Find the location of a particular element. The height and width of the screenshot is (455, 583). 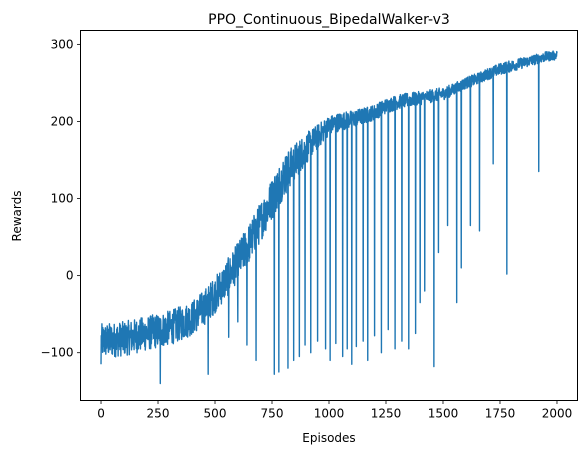

x-tick-label: 0 is located at coordinates (101, 414).